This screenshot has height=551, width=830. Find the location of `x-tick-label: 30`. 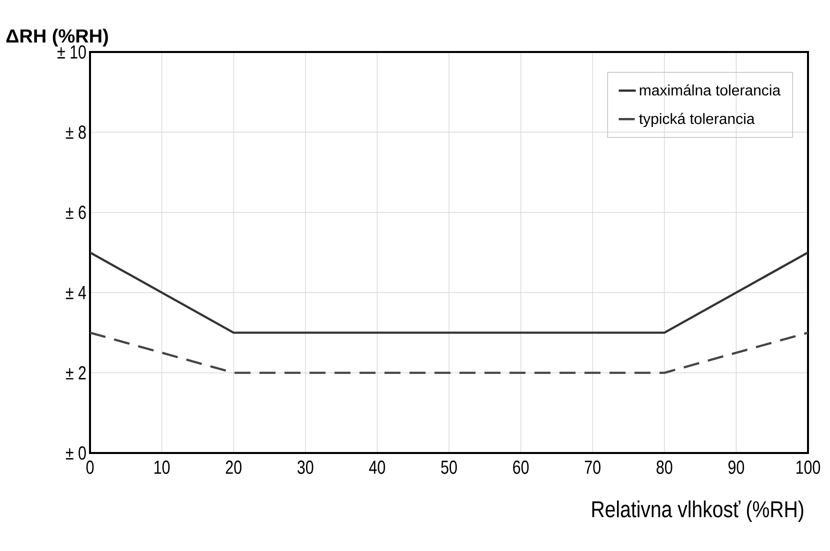

x-tick-label: 30 is located at coordinates (306, 467).